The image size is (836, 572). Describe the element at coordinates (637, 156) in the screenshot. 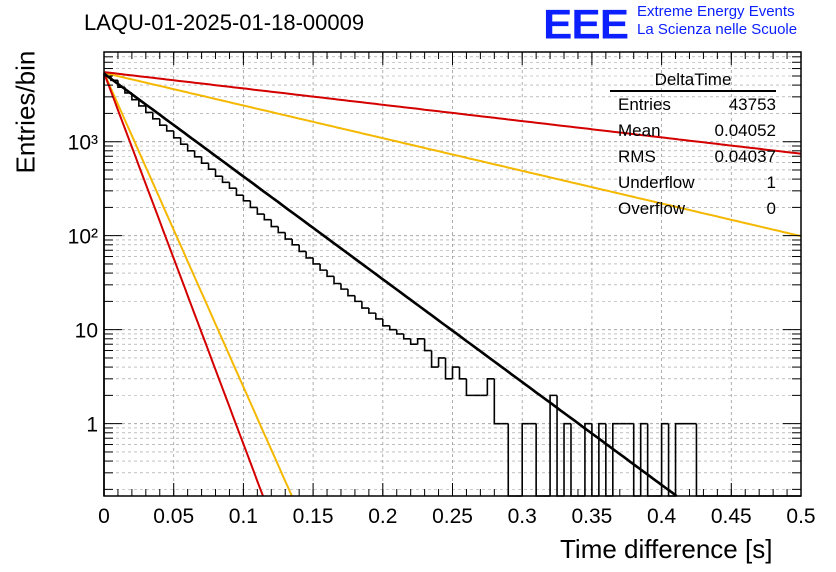

I see `stats-label: RMS` at that location.